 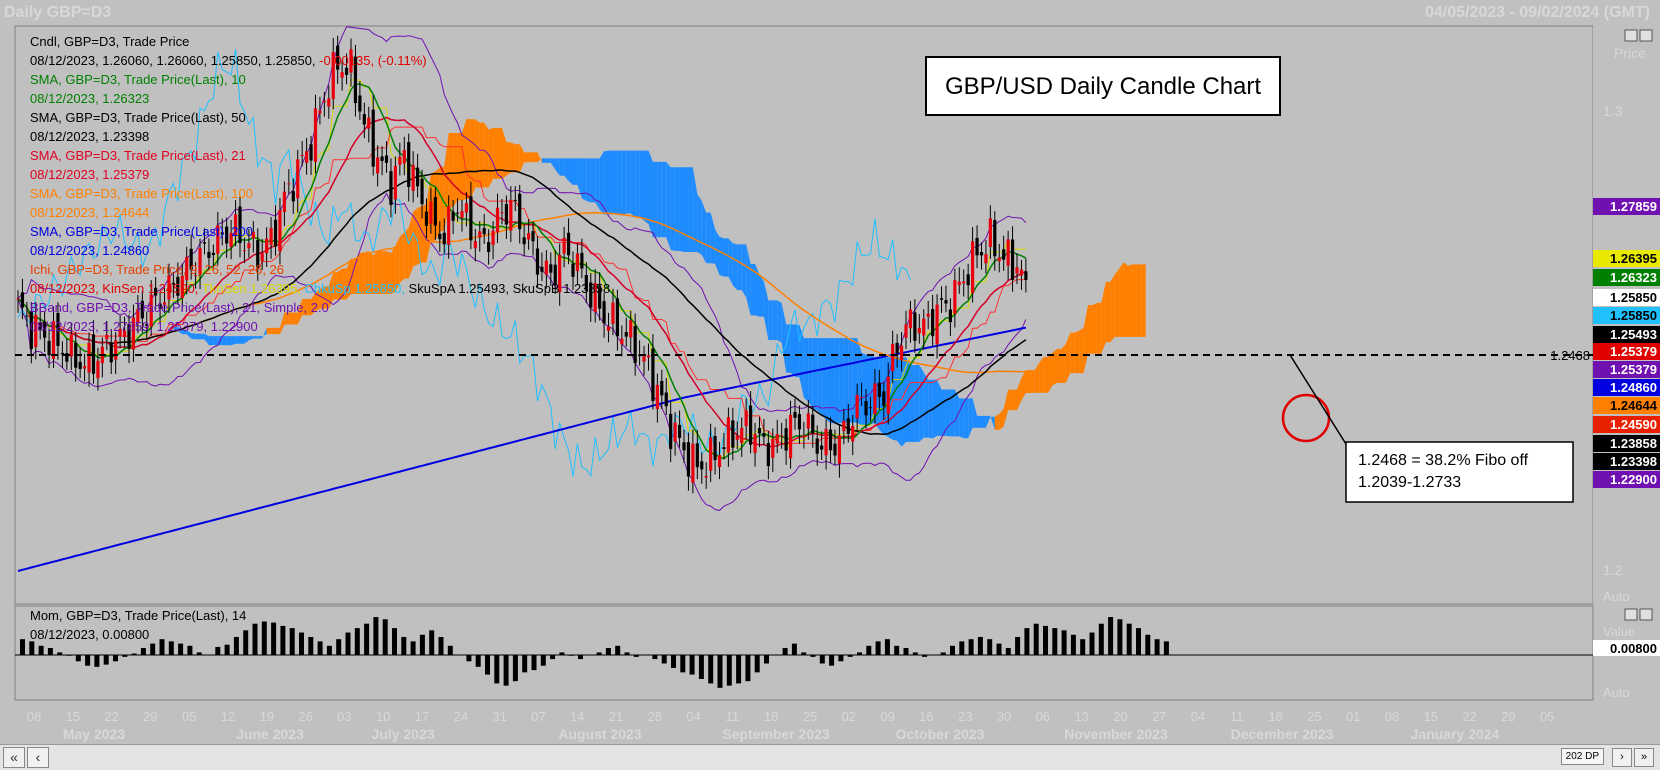 I want to click on day-tick: 05, so click(x=189, y=716).